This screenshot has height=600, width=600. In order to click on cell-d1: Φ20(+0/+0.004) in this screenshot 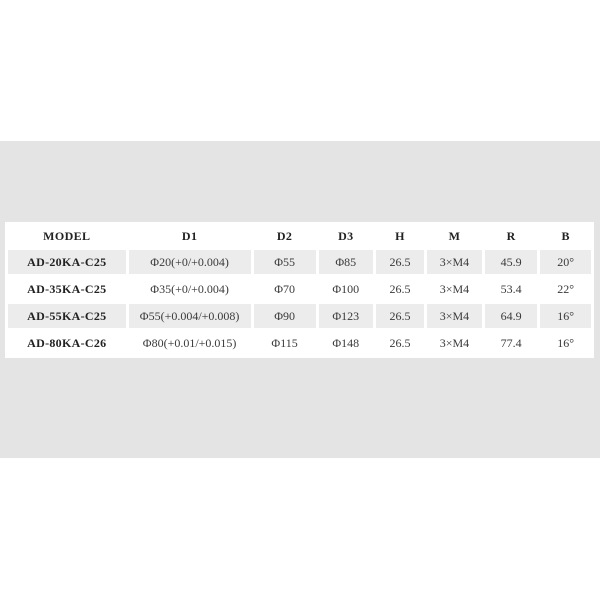, I will do `click(189, 262)`.